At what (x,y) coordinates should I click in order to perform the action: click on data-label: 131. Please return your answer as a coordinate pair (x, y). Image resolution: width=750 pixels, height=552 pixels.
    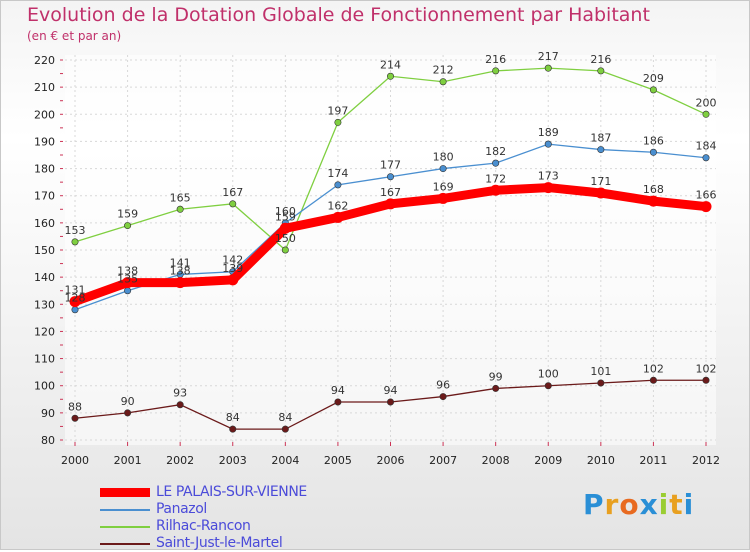
    Looking at the image, I should click on (75, 290).